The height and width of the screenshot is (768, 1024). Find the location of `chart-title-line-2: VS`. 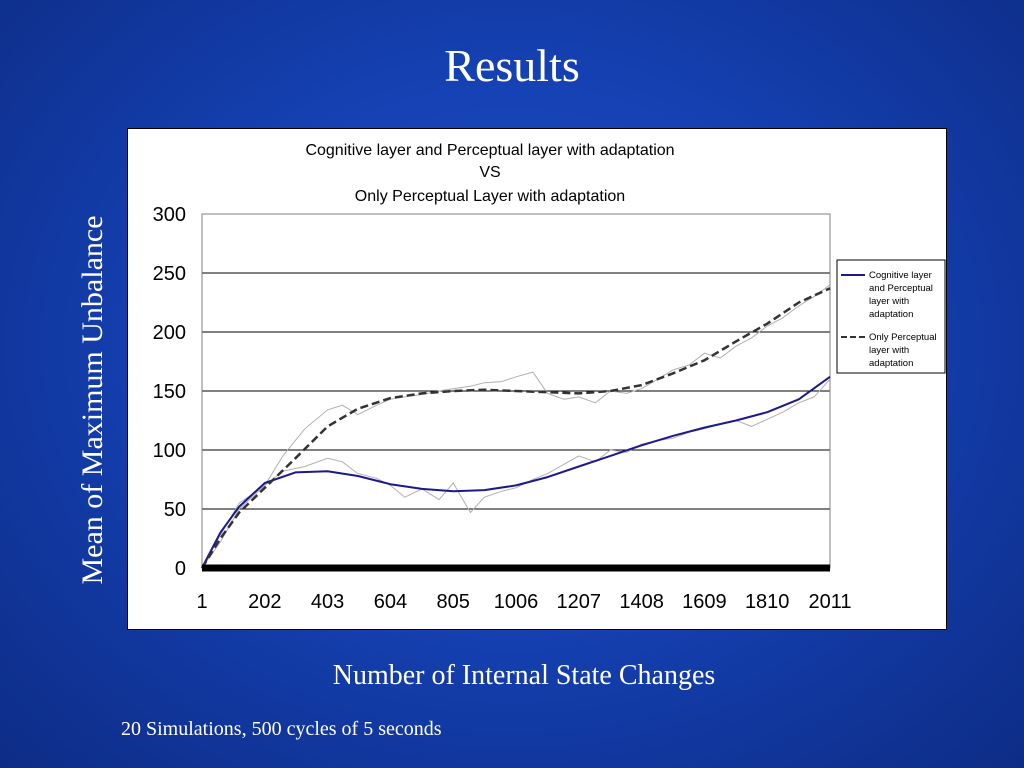

chart-title-line-2: VS is located at coordinates (489, 172).